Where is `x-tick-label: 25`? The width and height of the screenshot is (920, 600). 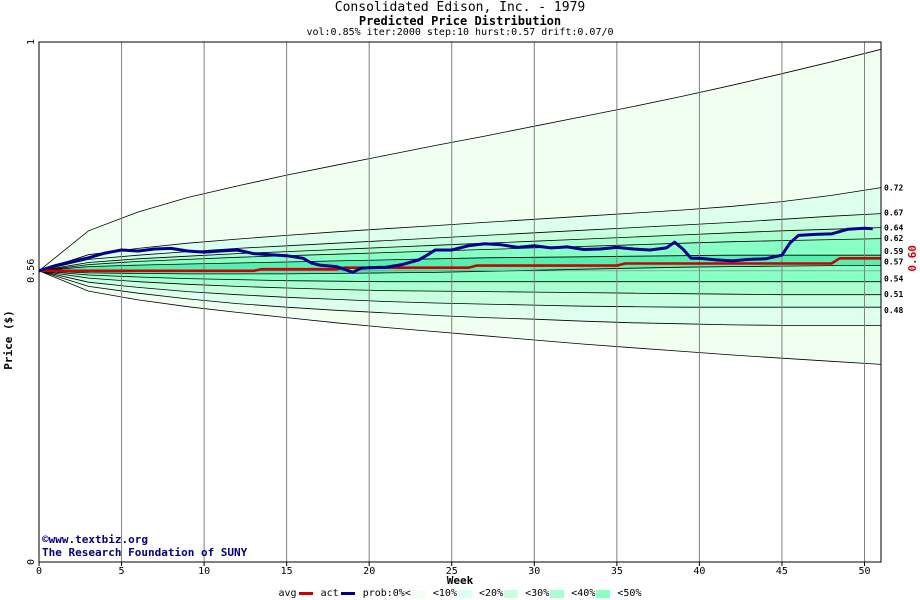 x-tick-label: 25 is located at coordinates (452, 571).